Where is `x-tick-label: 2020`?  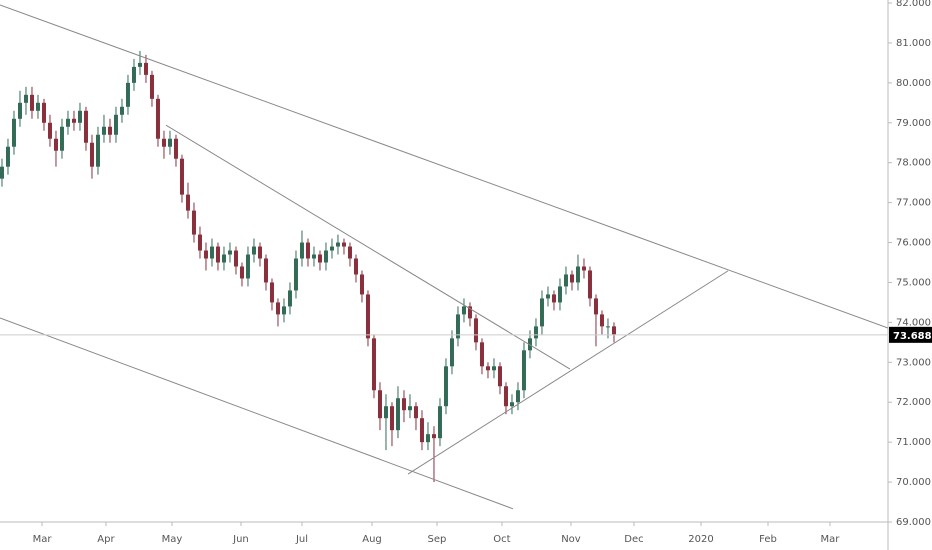 x-tick-label: 2020 is located at coordinates (700, 539).